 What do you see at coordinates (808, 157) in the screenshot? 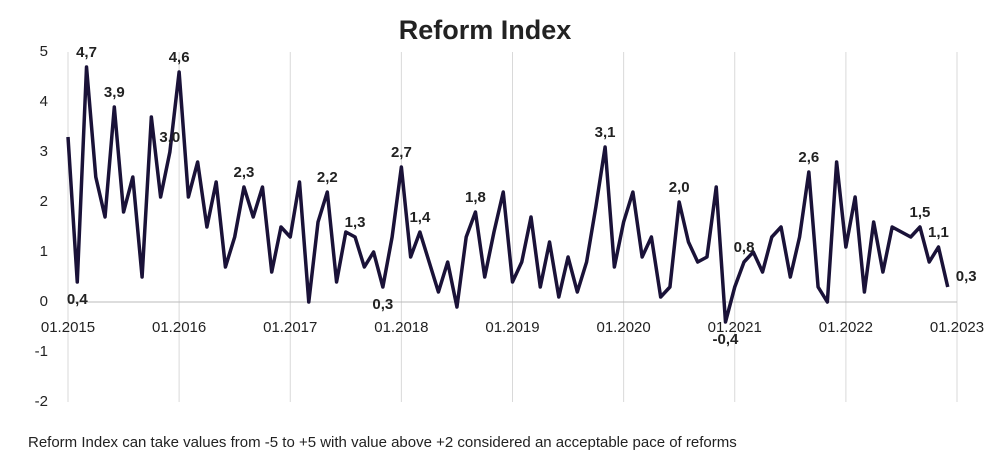
I see `data-label: 2,6` at bounding box center [808, 157].